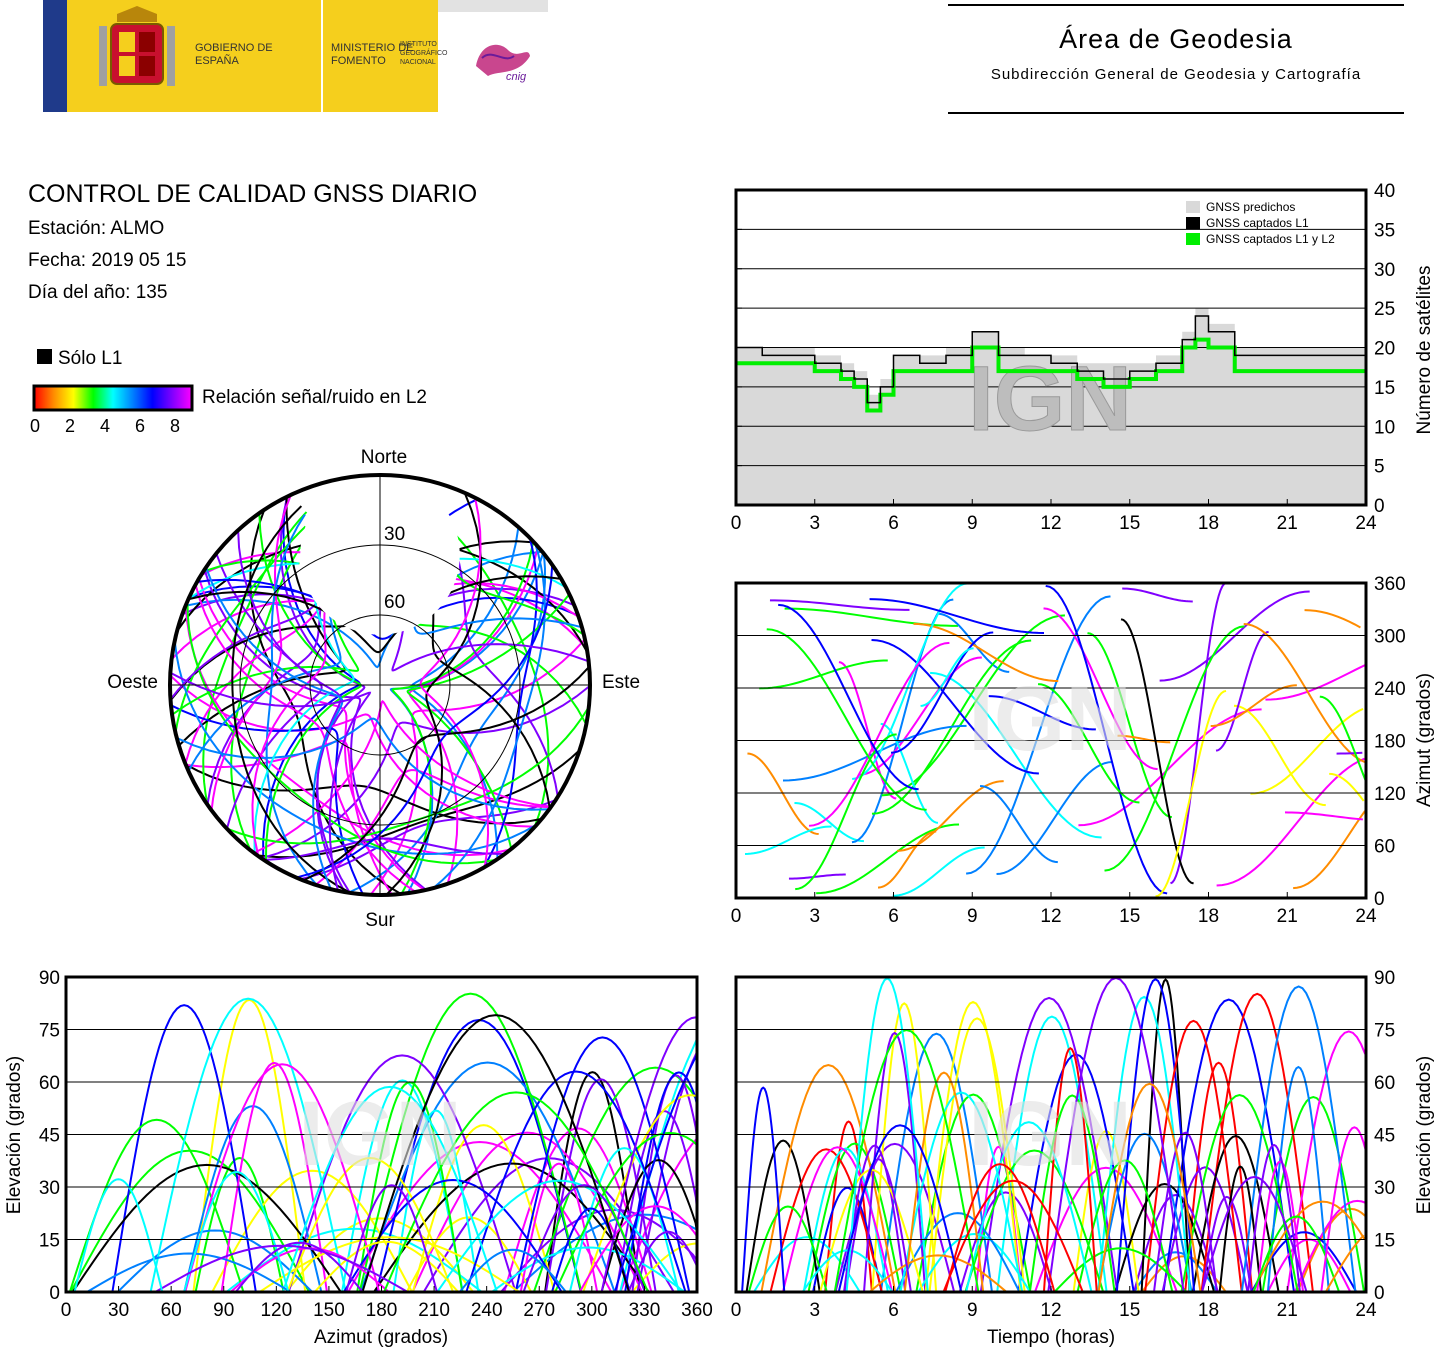 Image resolution: width=1445 pixels, height=1350 pixels. What do you see at coordinates (140, 426) in the screenshot?
I see `snr-tick: 6` at bounding box center [140, 426].